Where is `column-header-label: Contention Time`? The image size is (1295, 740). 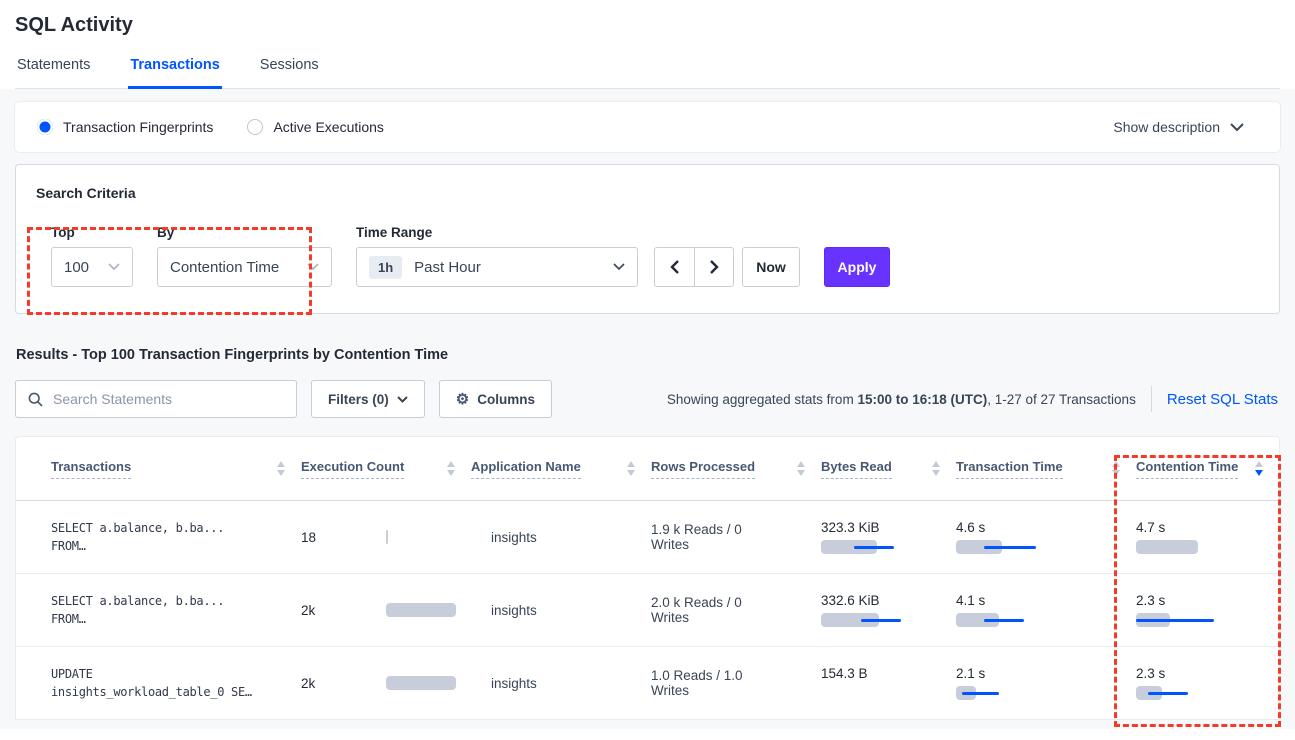 column-header-label: Contention Time is located at coordinates (1187, 469).